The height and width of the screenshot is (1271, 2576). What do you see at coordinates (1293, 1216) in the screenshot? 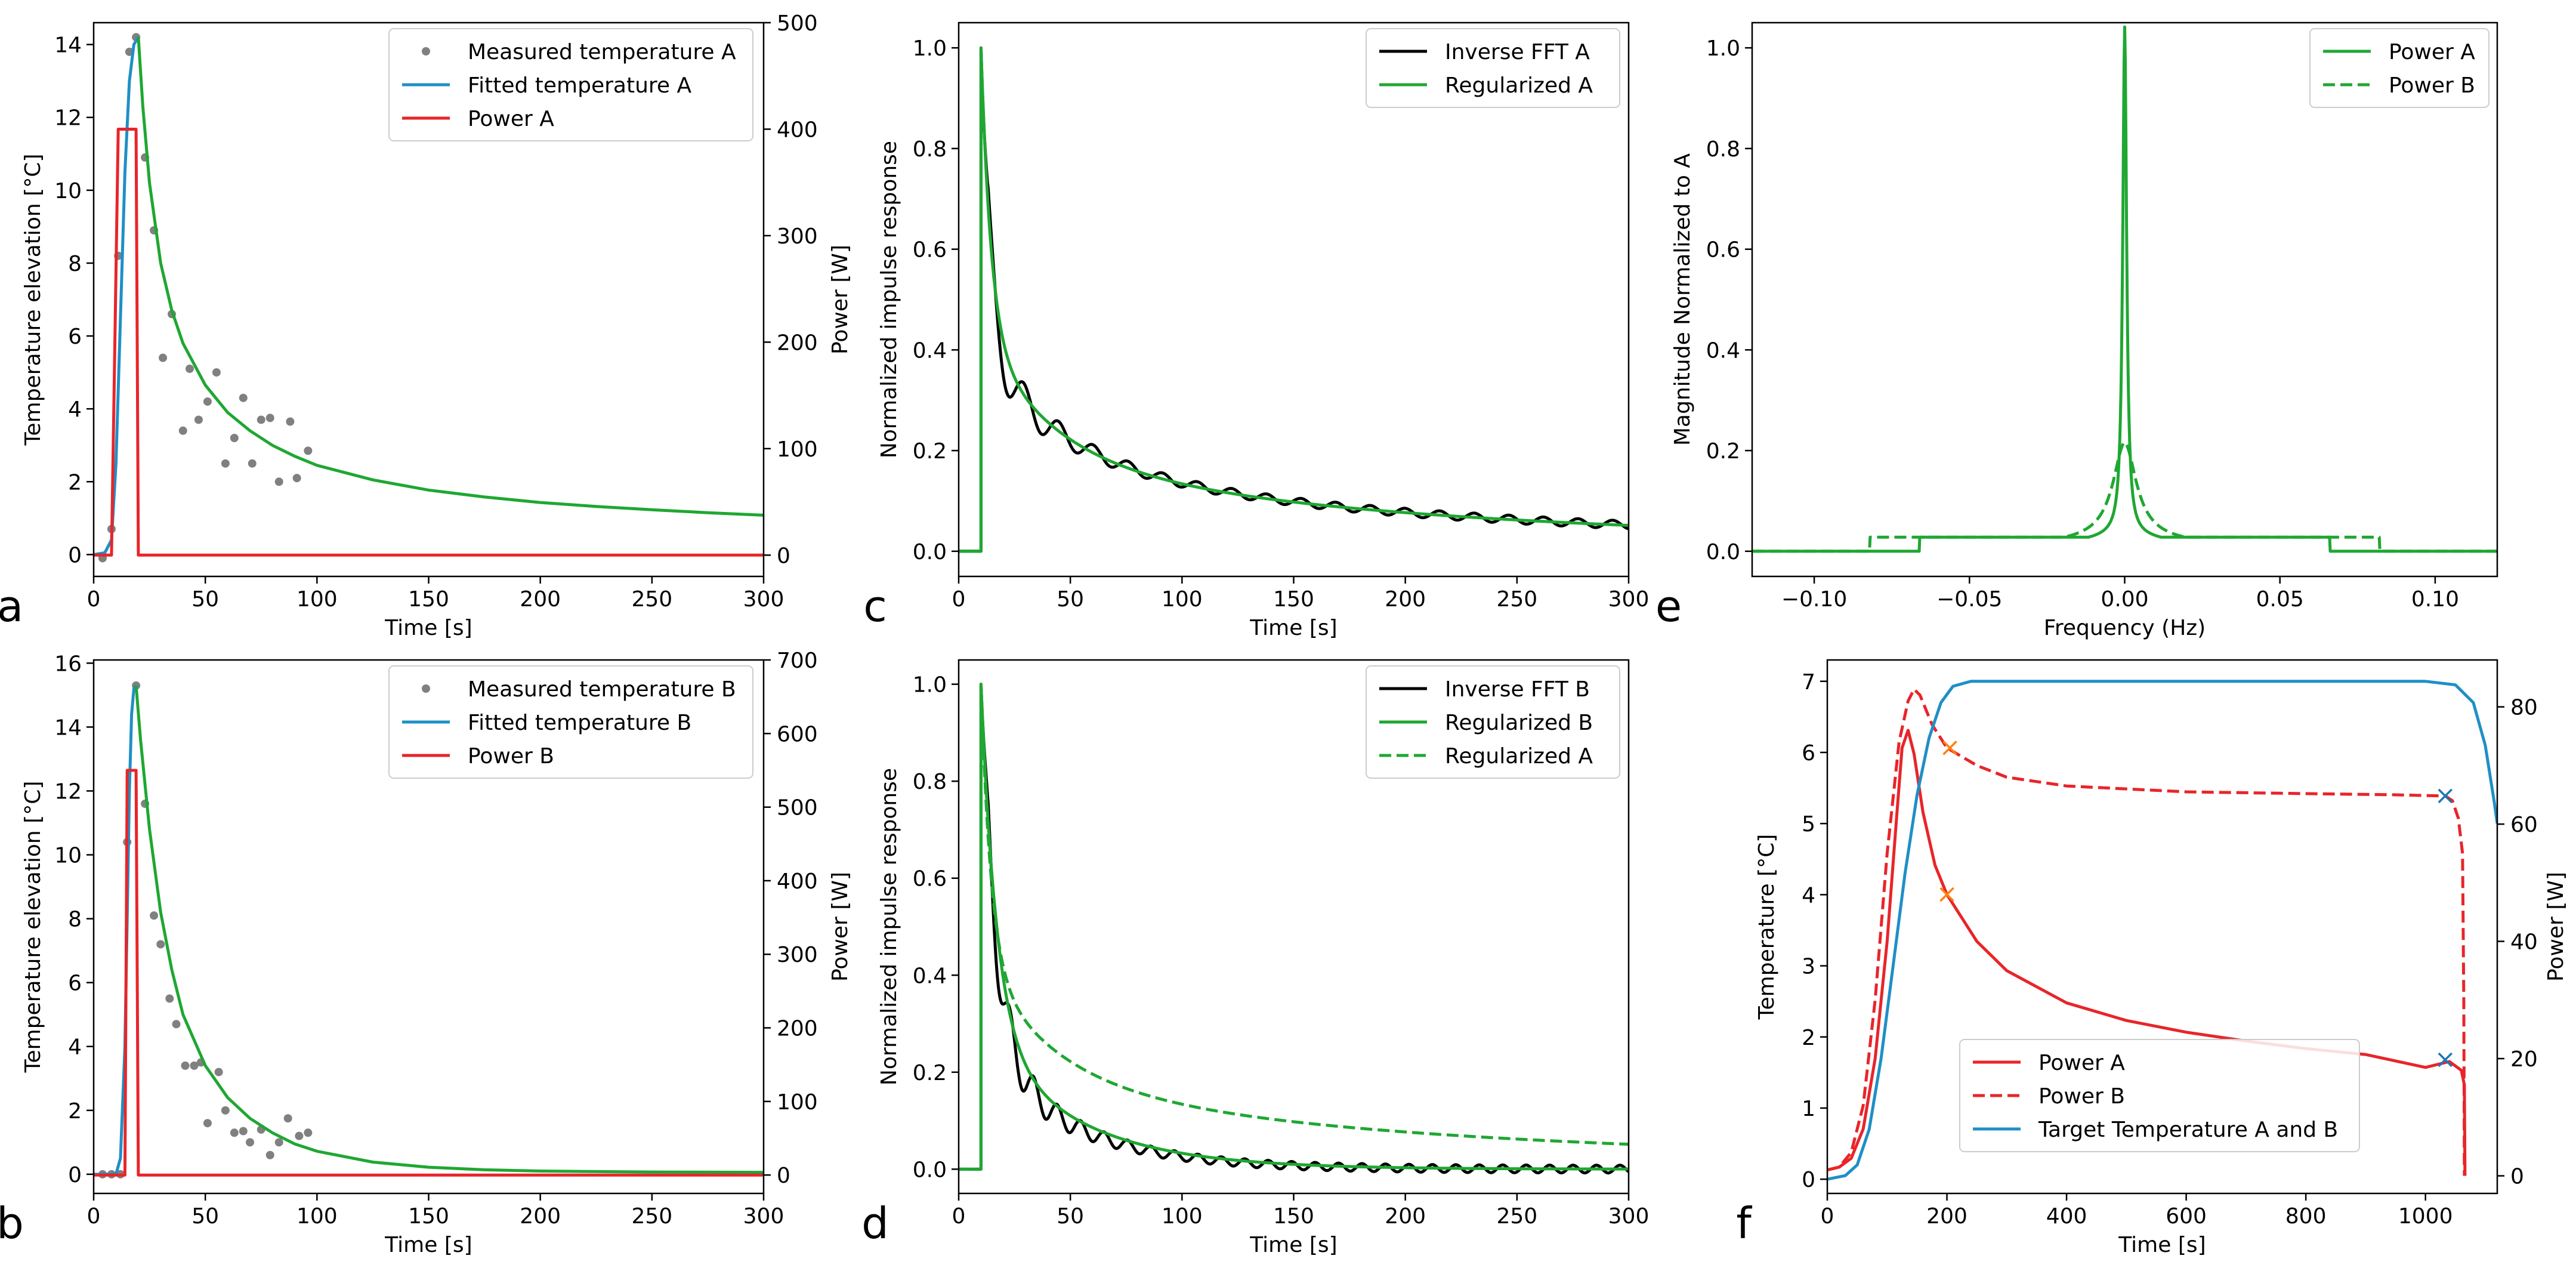
I see `x-tick-label: 150` at bounding box center [1293, 1216].